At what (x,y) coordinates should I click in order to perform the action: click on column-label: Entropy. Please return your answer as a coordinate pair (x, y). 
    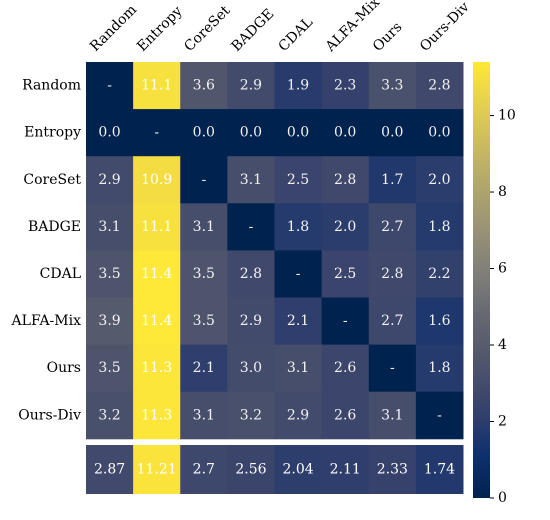
    Looking at the image, I should click on (160, 29).